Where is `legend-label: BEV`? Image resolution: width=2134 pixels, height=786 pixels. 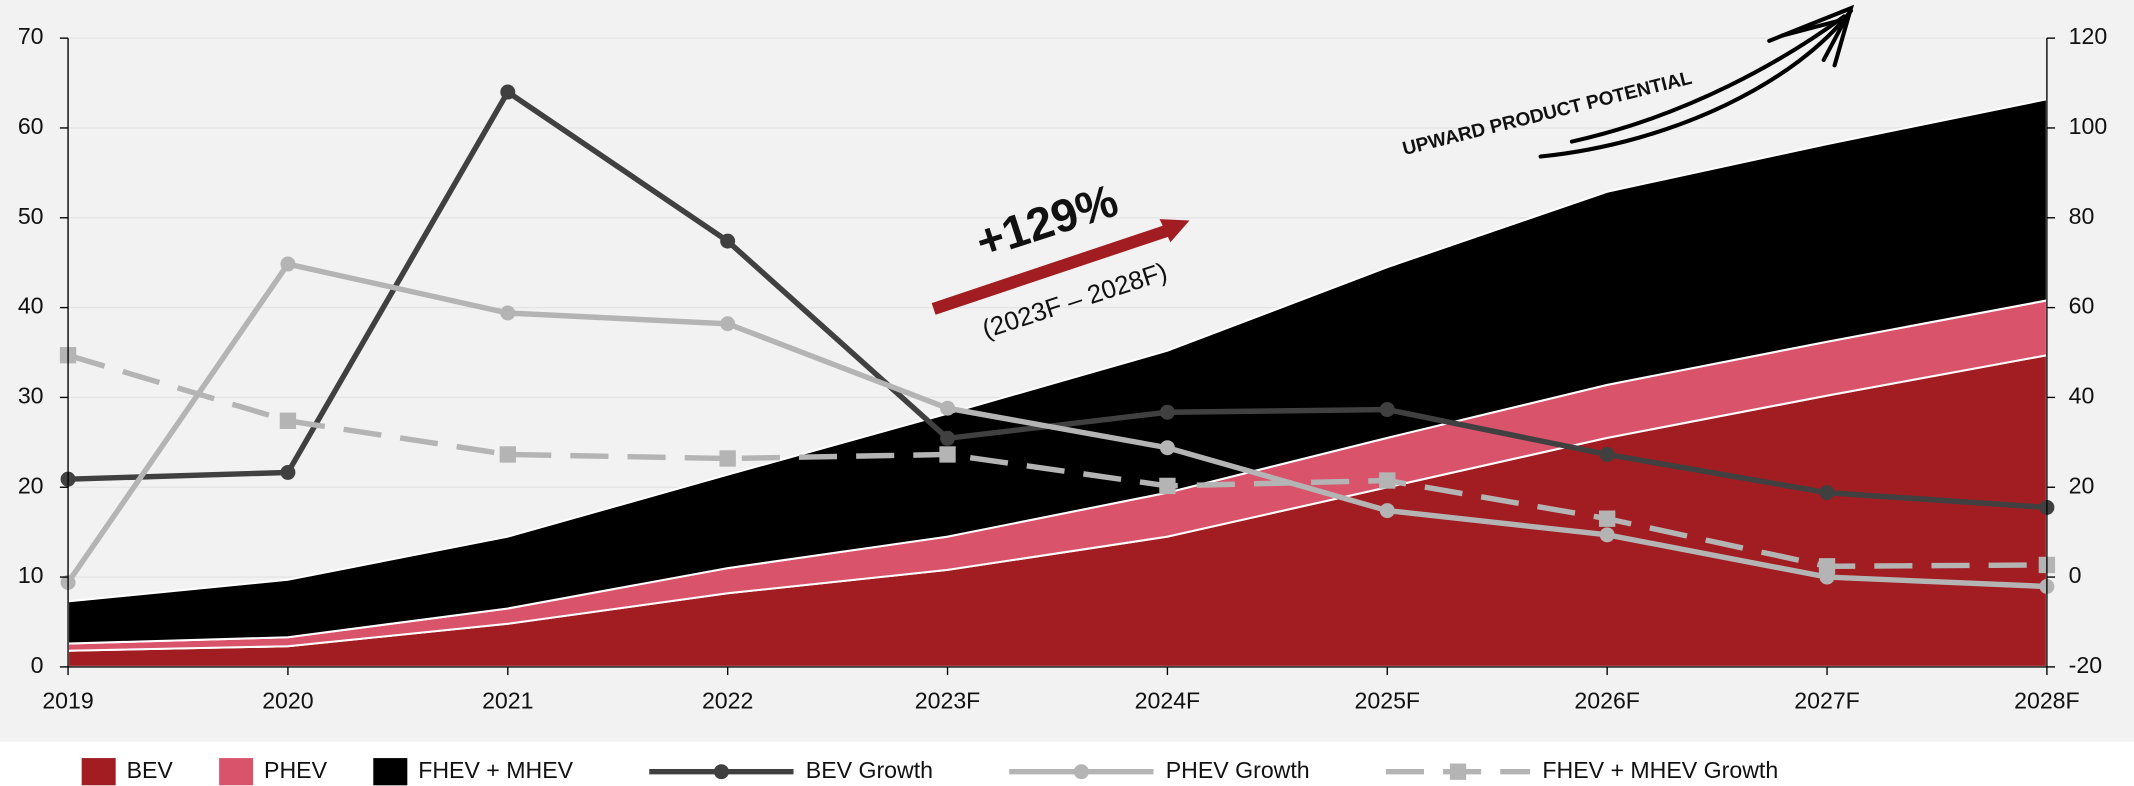 legend-label: BEV is located at coordinates (150, 770).